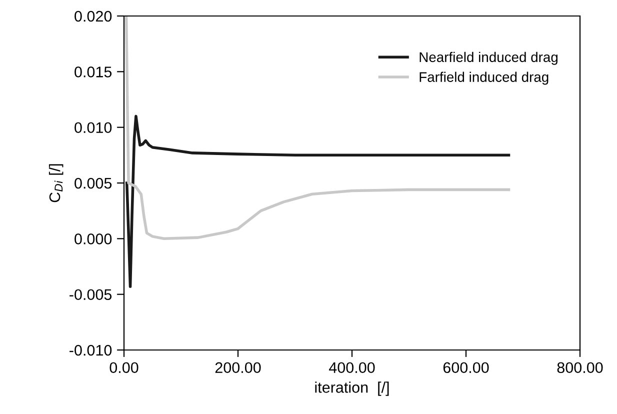 This screenshot has width=617, height=414. What do you see at coordinates (489, 58) in the screenshot?
I see `legend-label: Nearfield induced drag` at bounding box center [489, 58].